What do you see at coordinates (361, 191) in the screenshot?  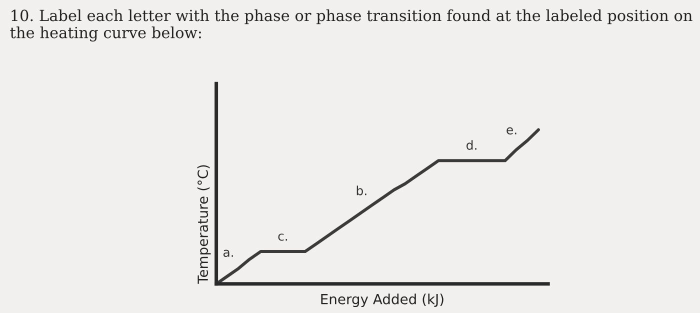 I see `annotation: b.` at bounding box center [361, 191].